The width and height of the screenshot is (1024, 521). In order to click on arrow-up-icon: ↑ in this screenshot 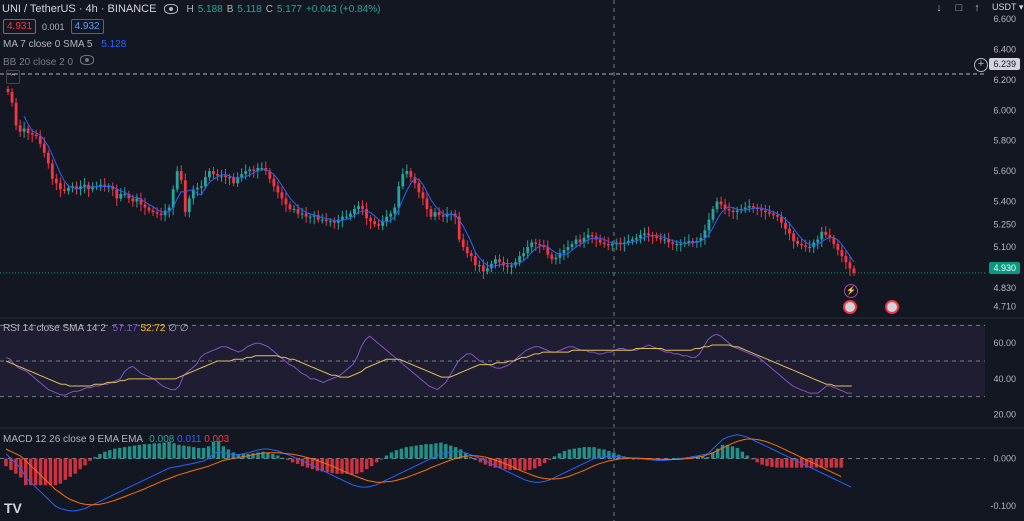, I will do `click(977, 8)`.